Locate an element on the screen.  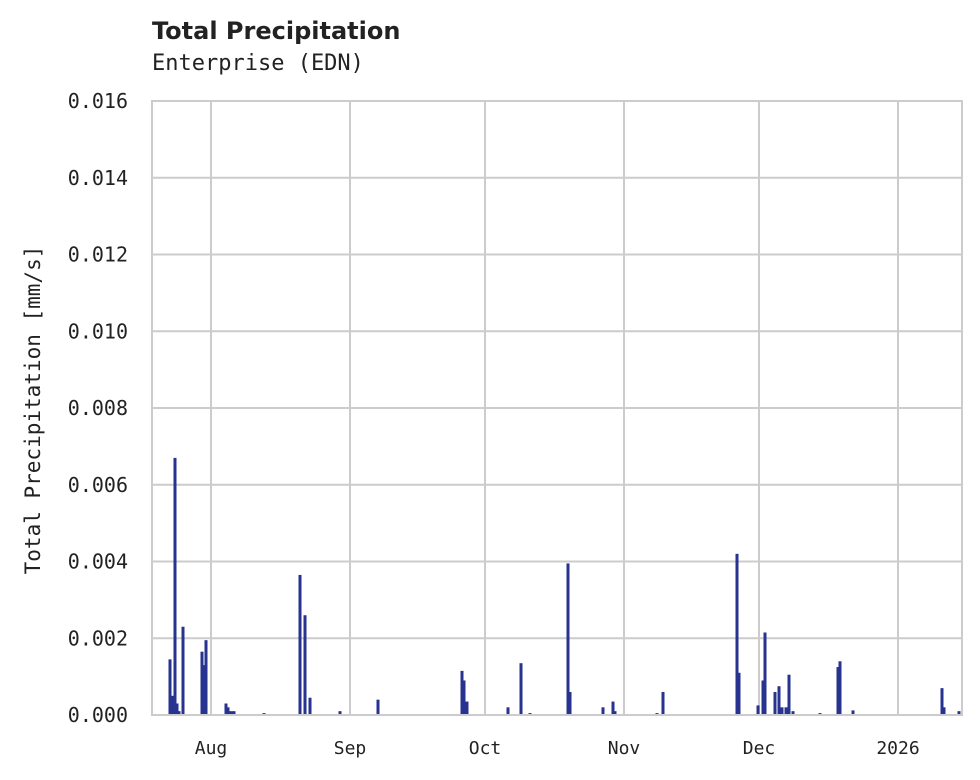
x-tick-label: Dec is located at coordinates (759, 748).